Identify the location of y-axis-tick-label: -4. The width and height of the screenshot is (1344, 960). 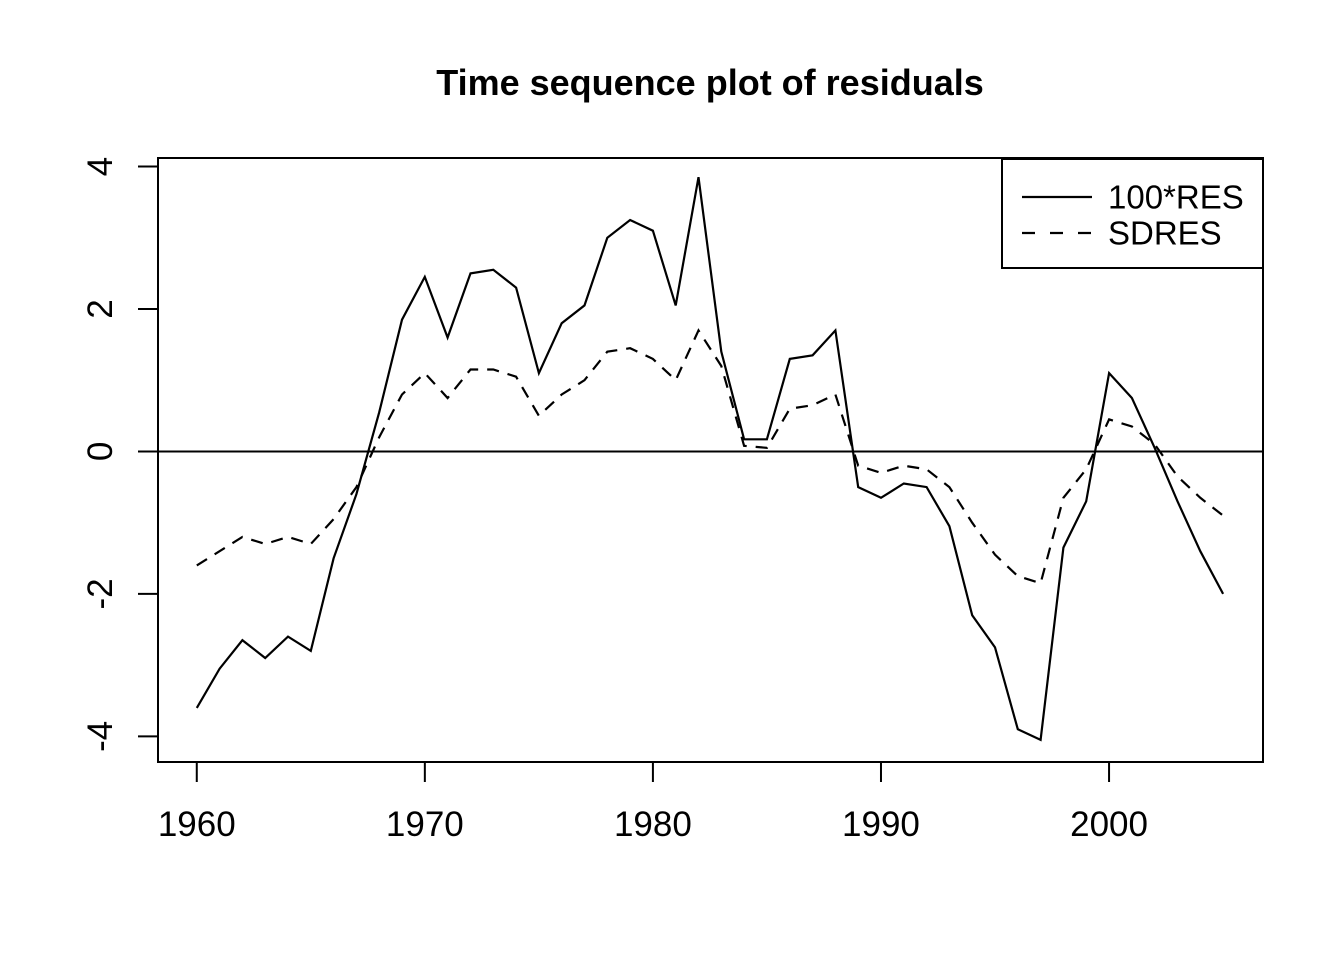
(100, 736).